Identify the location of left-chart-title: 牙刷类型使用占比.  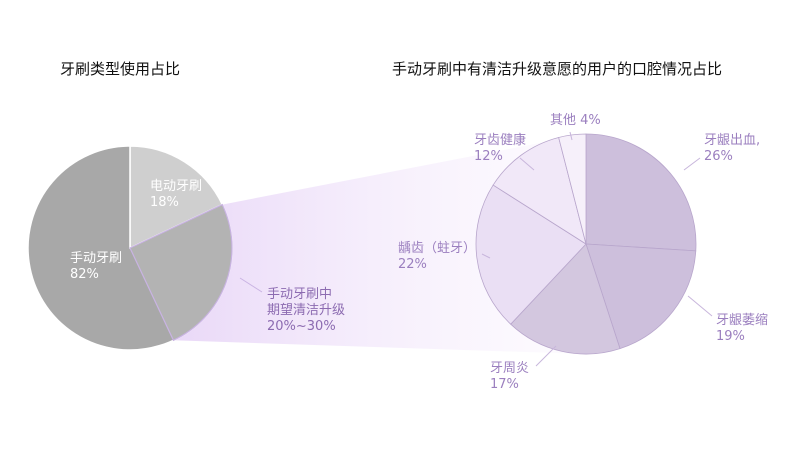
(120, 69).